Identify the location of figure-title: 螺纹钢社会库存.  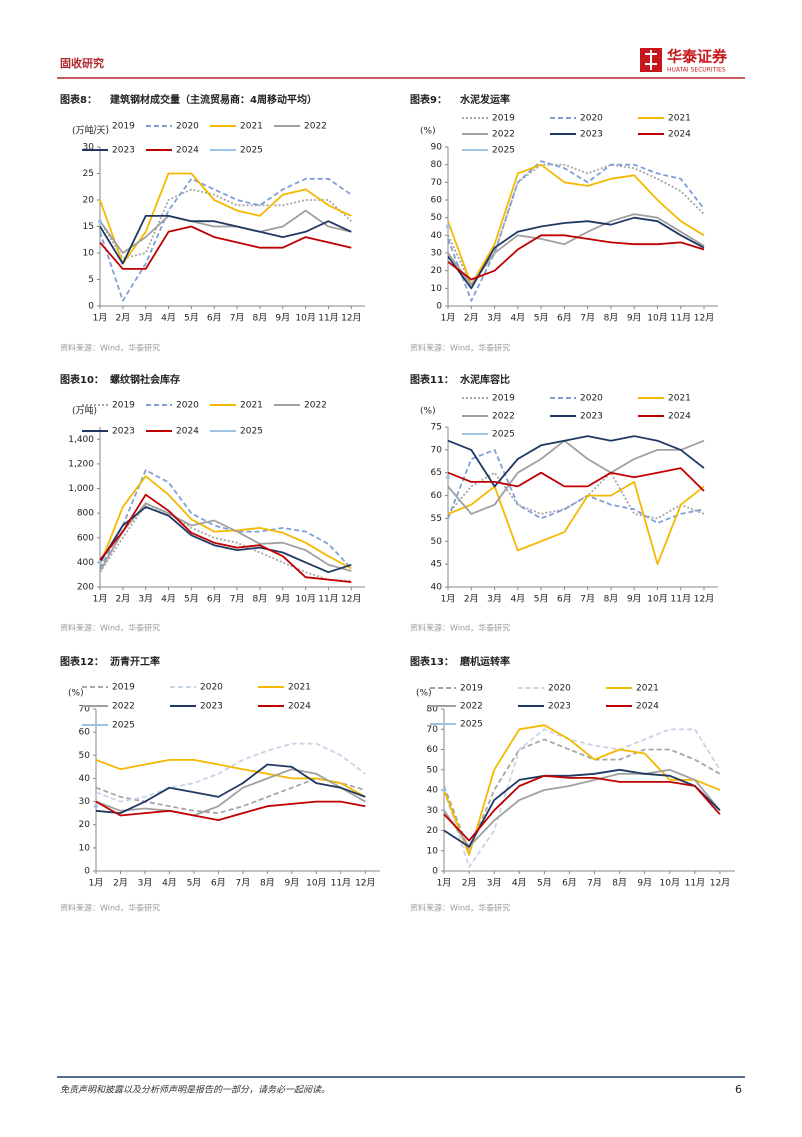
(145, 379).